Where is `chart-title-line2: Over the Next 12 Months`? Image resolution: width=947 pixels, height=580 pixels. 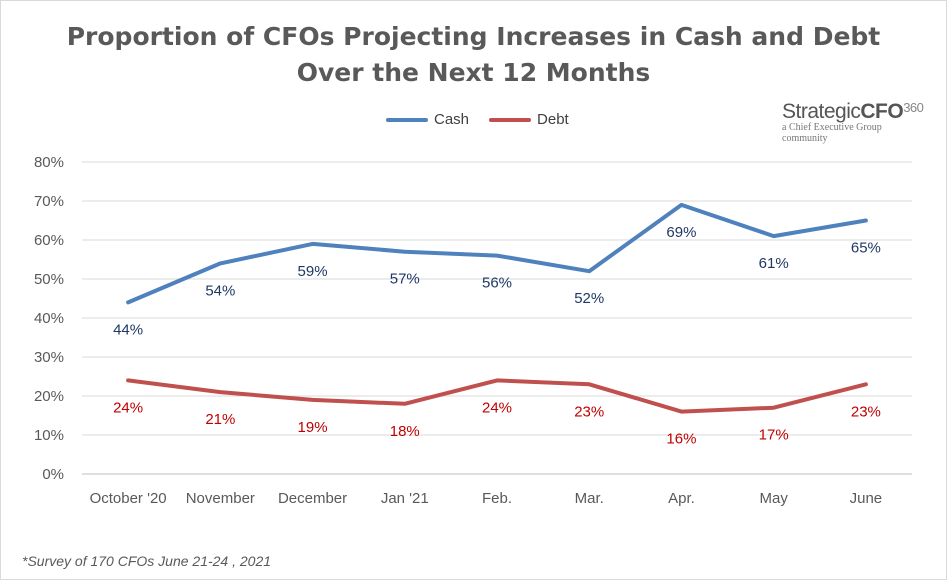 chart-title-line2: Over the Next 12 Months is located at coordinates (473, 72).